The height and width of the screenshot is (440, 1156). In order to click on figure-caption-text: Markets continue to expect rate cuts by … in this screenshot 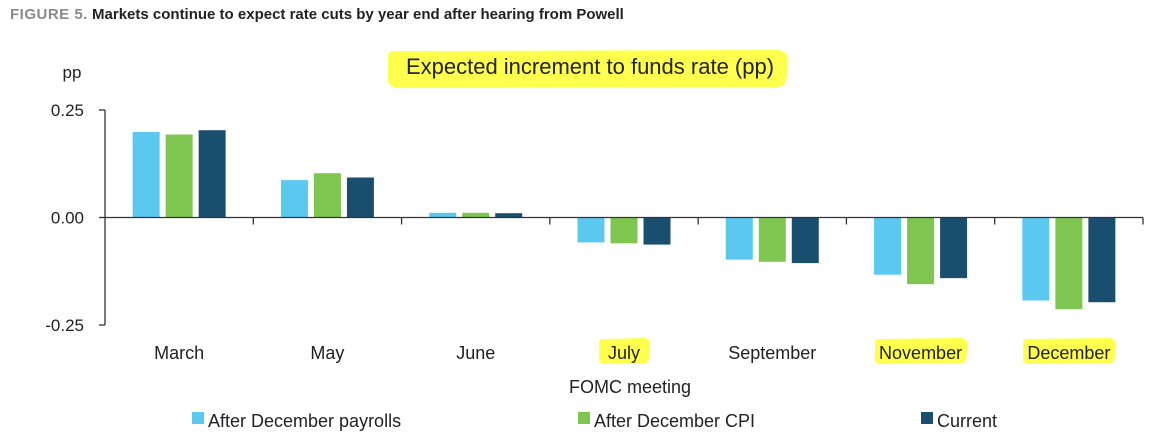, I will do `click(358, 14)`.